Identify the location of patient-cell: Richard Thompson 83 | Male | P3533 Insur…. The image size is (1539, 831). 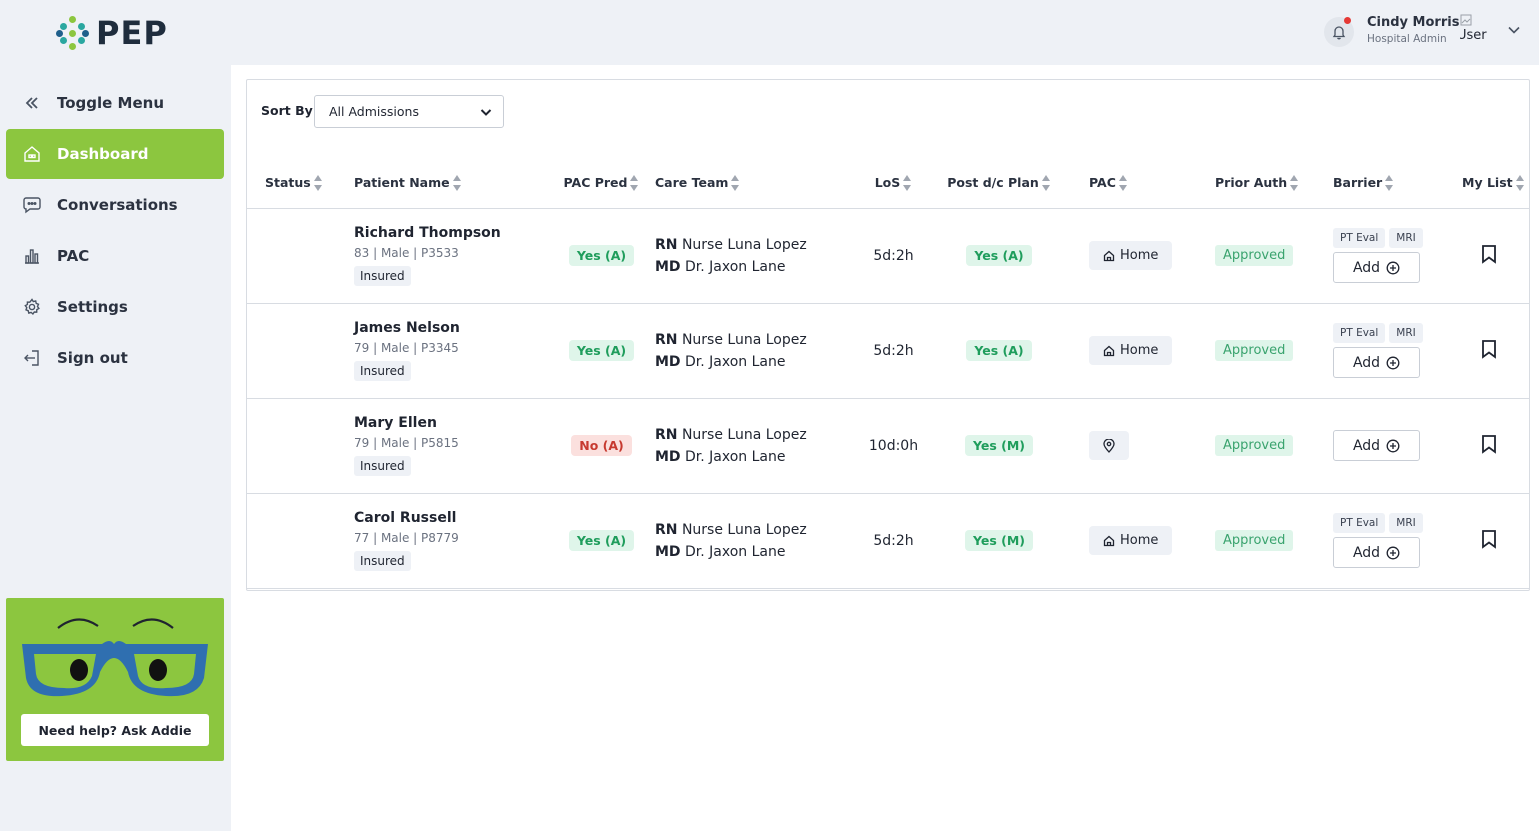
(451, 255).